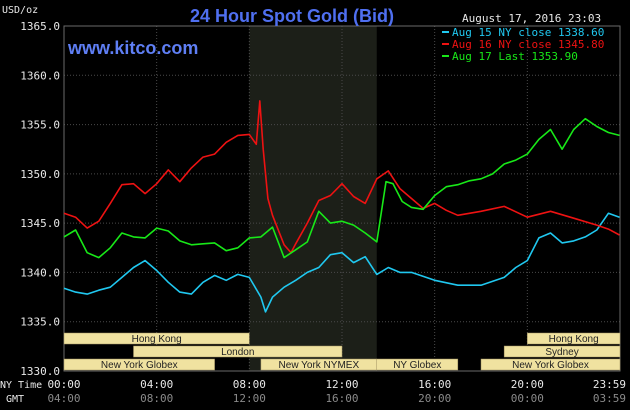 This screenshot has height=410, width=630. I want to click on y-tick-label: 1335.0, so click(40, 322).